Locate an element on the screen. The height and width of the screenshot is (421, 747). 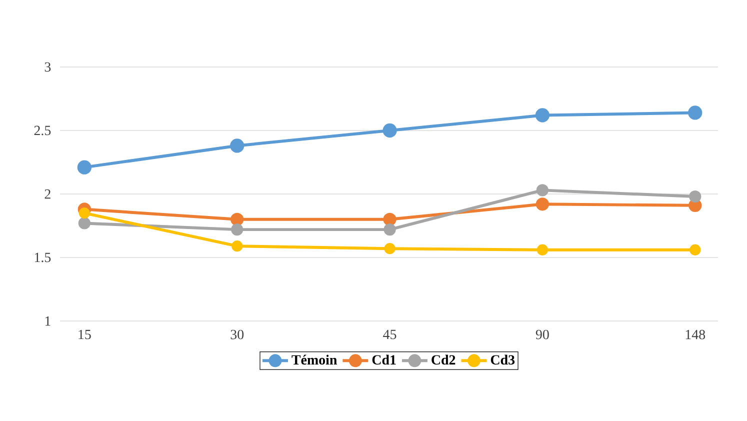
y-tick-label: 1 is located at coordinates (47, 321).